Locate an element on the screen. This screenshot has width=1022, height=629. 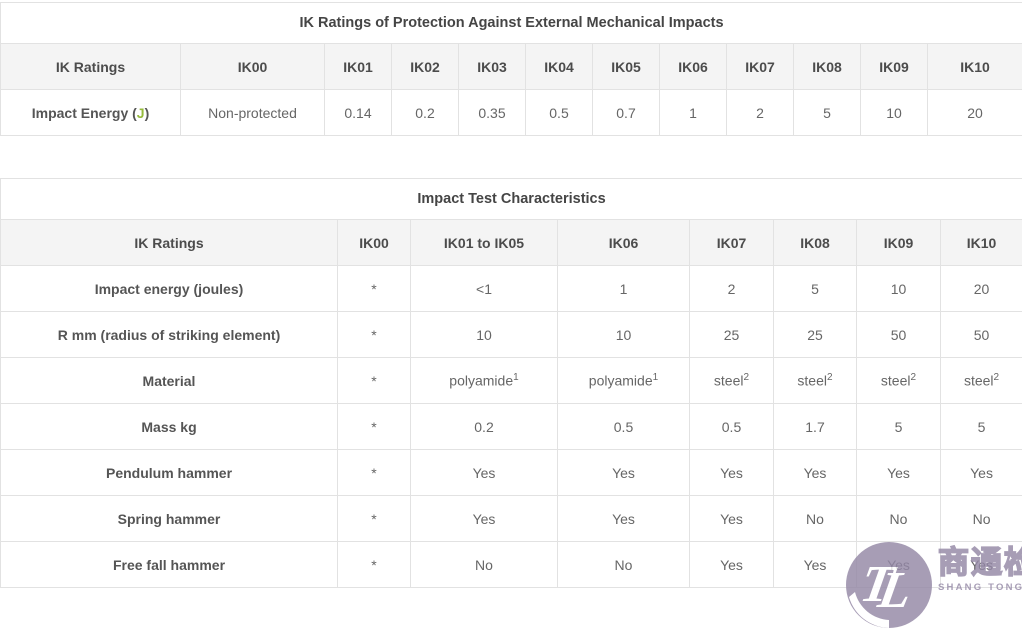
row-label-suffix: ) is located at coordinates (147, 113).